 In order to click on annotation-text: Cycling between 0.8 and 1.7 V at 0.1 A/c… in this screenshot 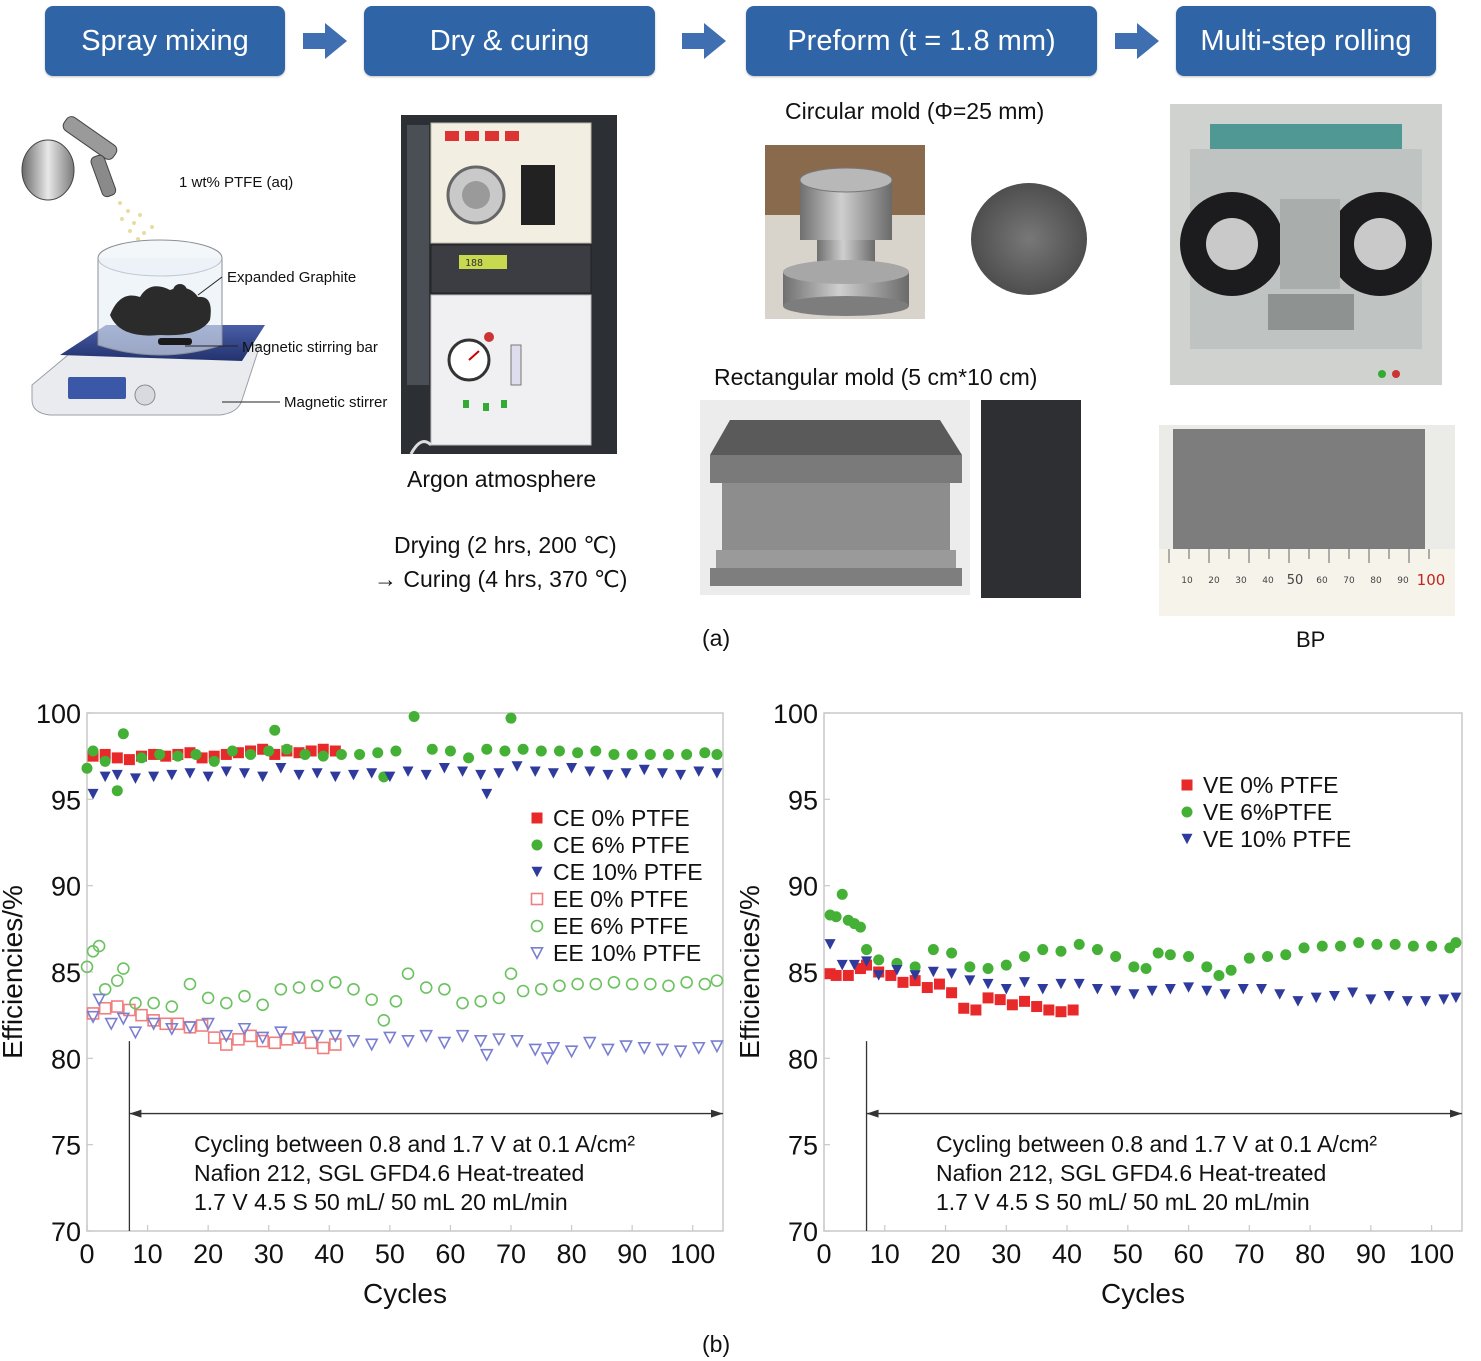, I will do `click(414, 1144)`.